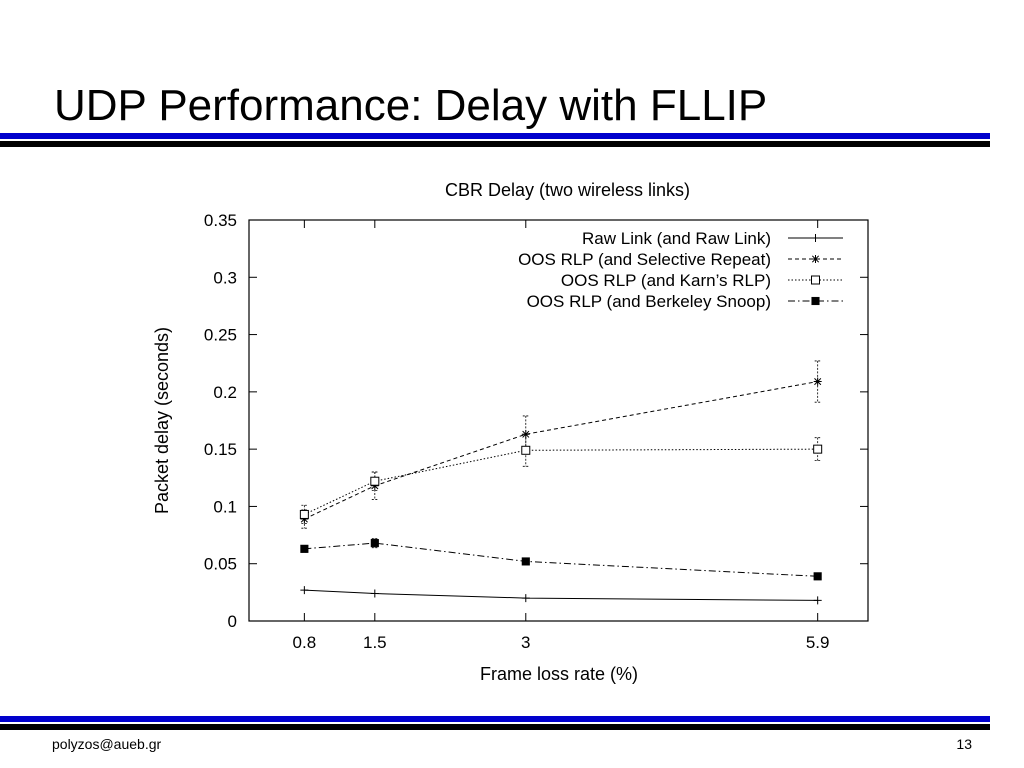  Describe the element at coordinates (305, 642) in the screenshot. I see `x-tick-label: 0.8` at that location.